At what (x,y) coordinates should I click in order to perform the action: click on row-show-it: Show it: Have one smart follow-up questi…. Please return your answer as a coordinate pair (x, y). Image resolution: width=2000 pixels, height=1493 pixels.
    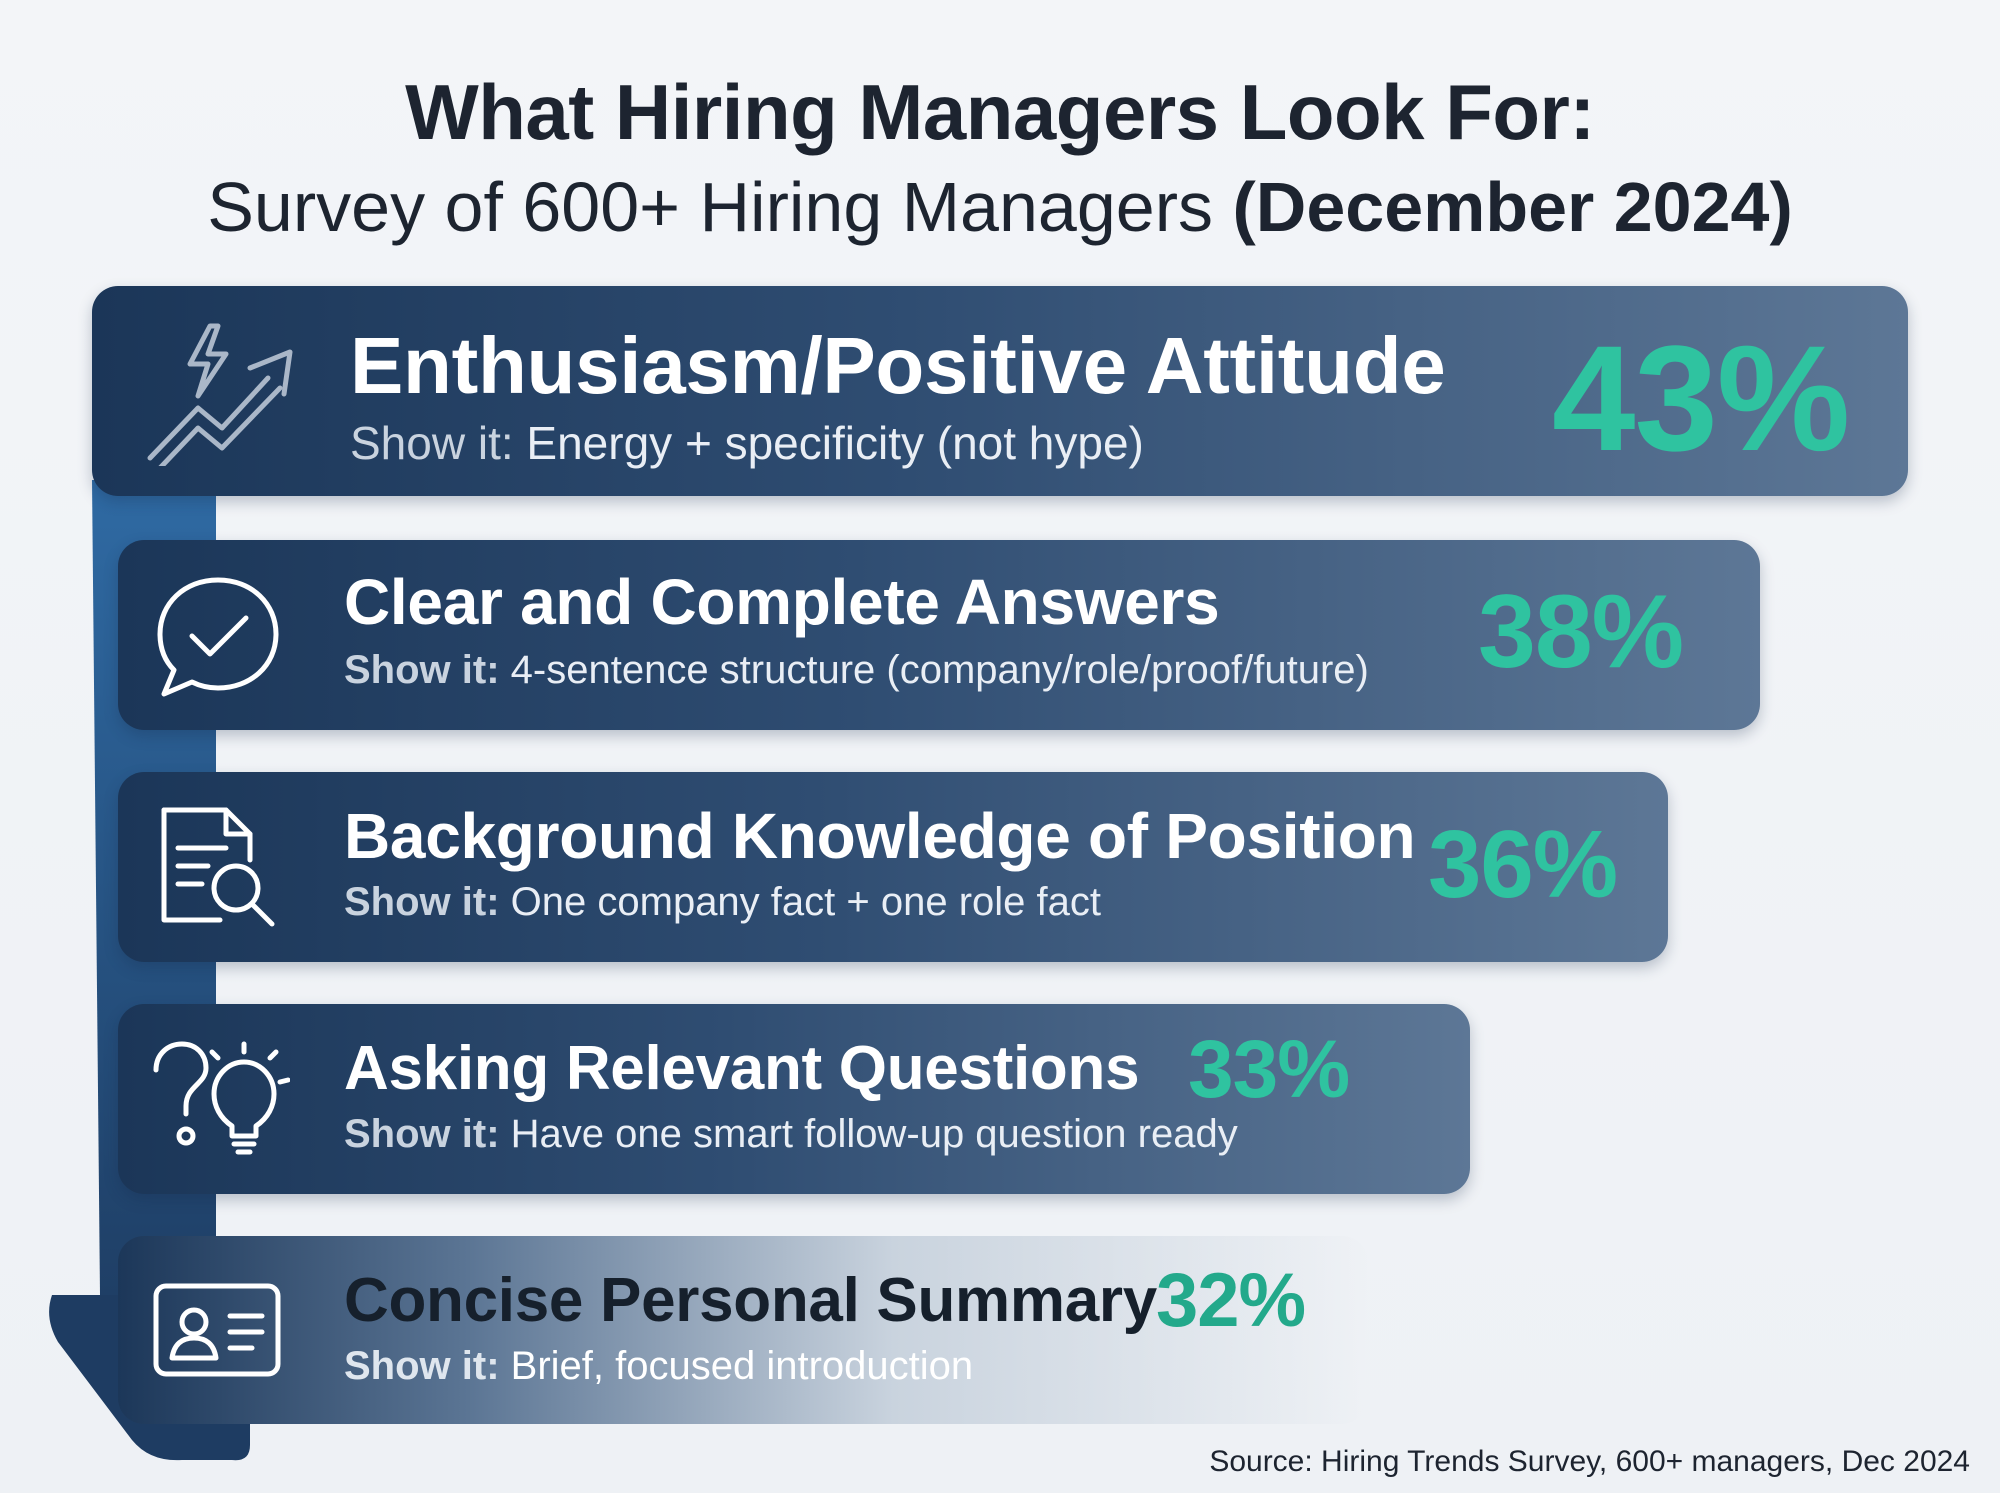
    Looking at the image, I should click on (791, 1134).